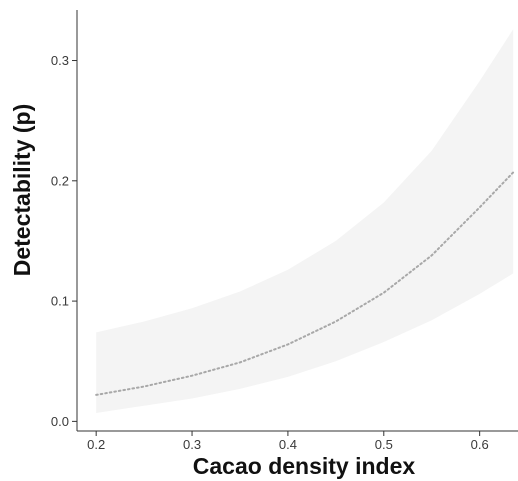  I want to click on x-tick-label: 0.3, so click(192, 444).